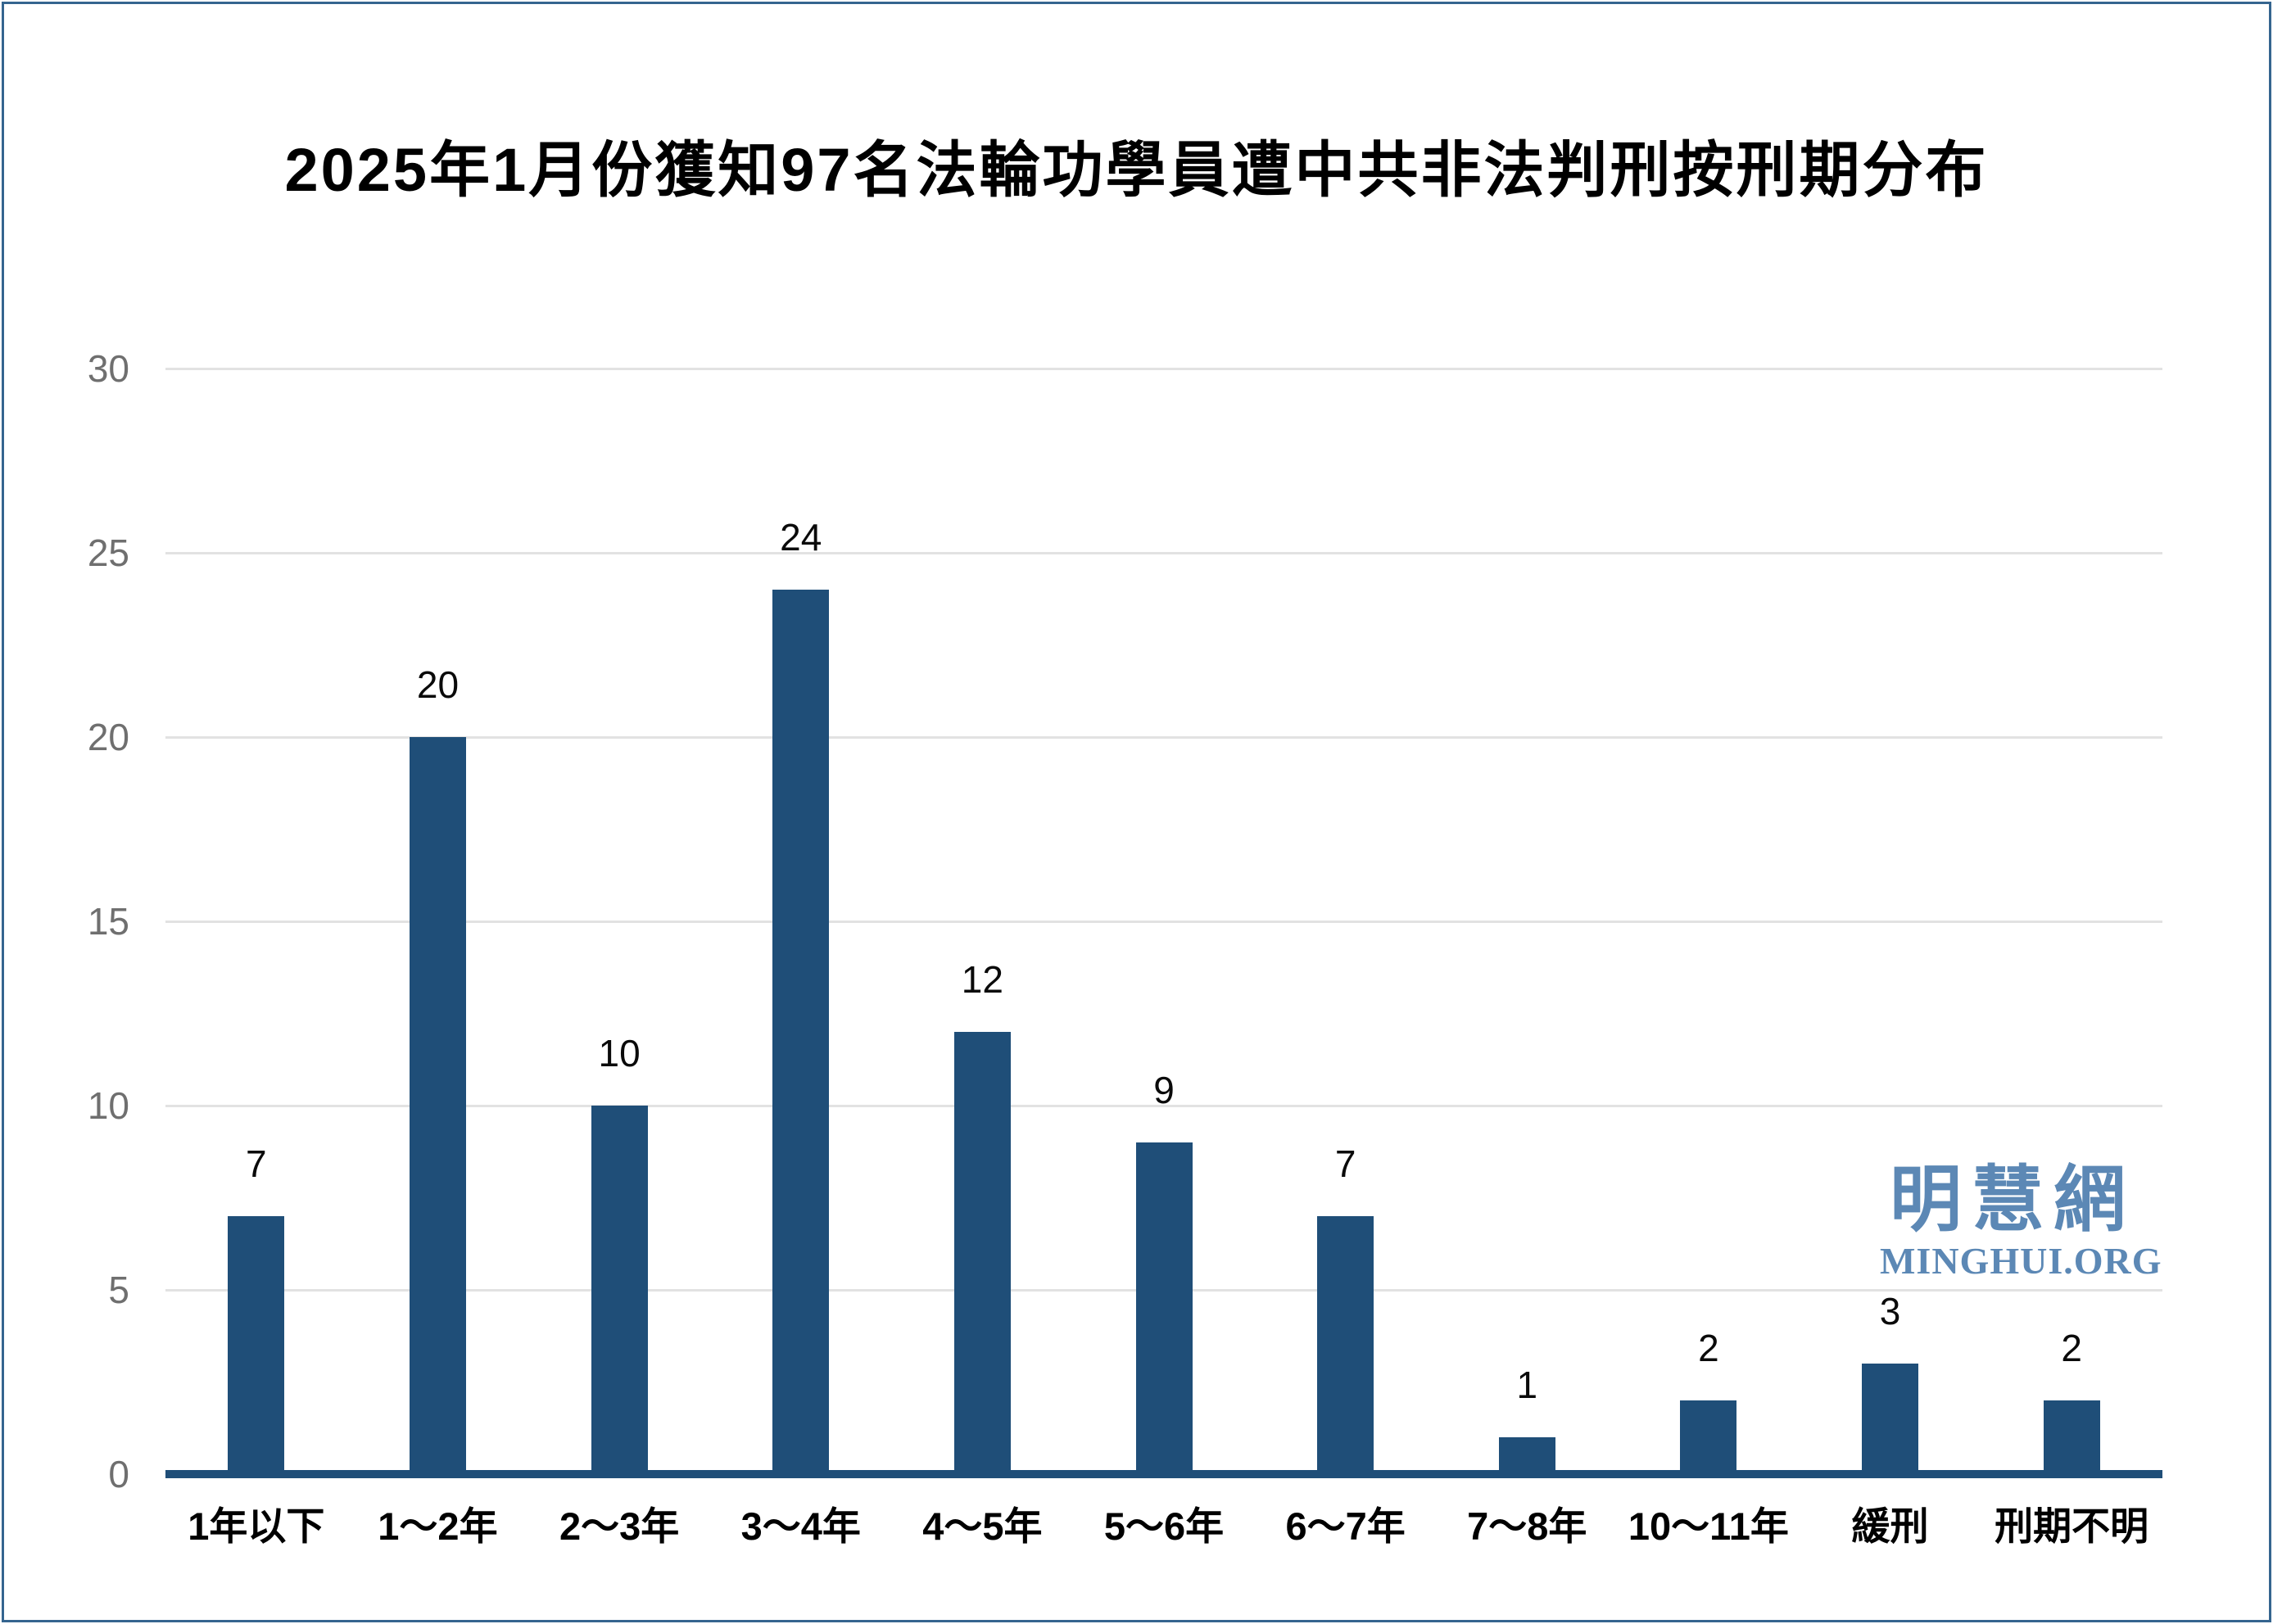 The width and height of the screenshot is (2273, 1624). I want to click on bar-刑期不明, so click(2071, 1437).